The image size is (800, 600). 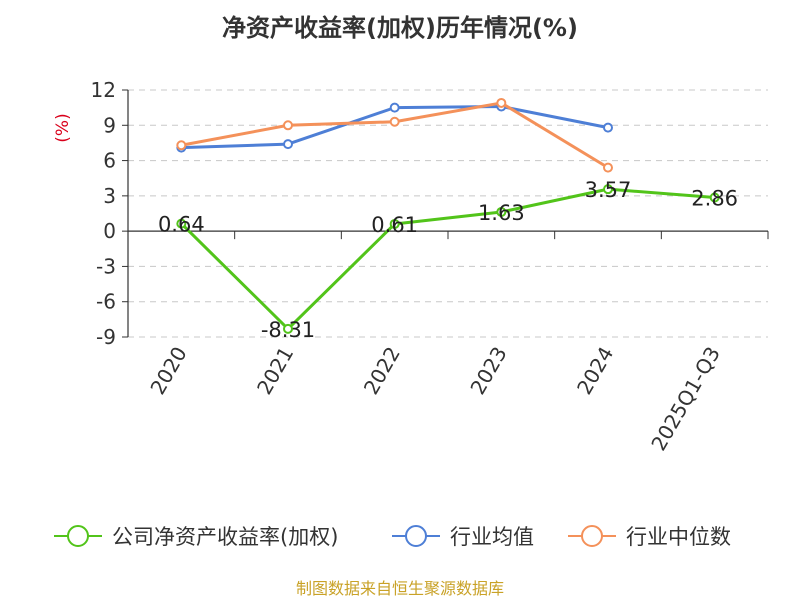 I want to click on data-label: 0.61, so click(x=394, y=225).